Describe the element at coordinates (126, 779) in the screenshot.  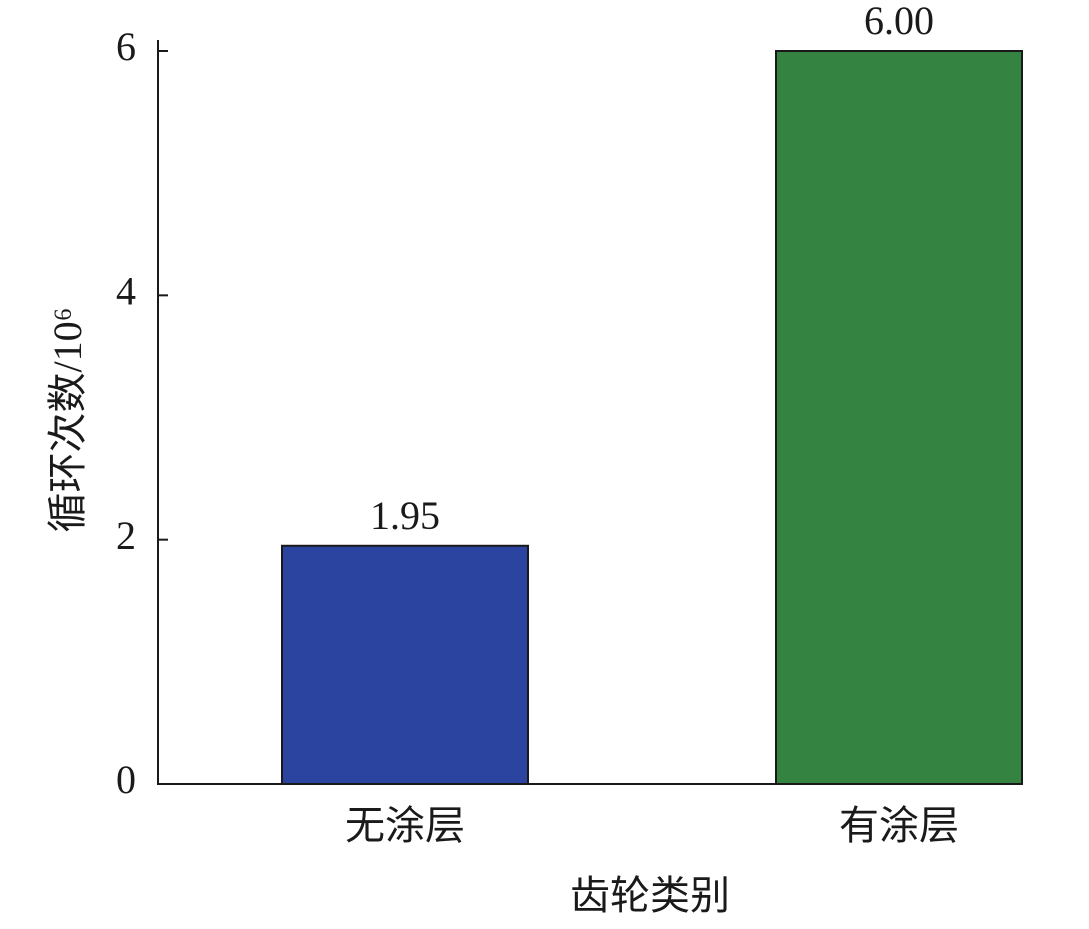
I see `y-tick-label: 0` at that location.